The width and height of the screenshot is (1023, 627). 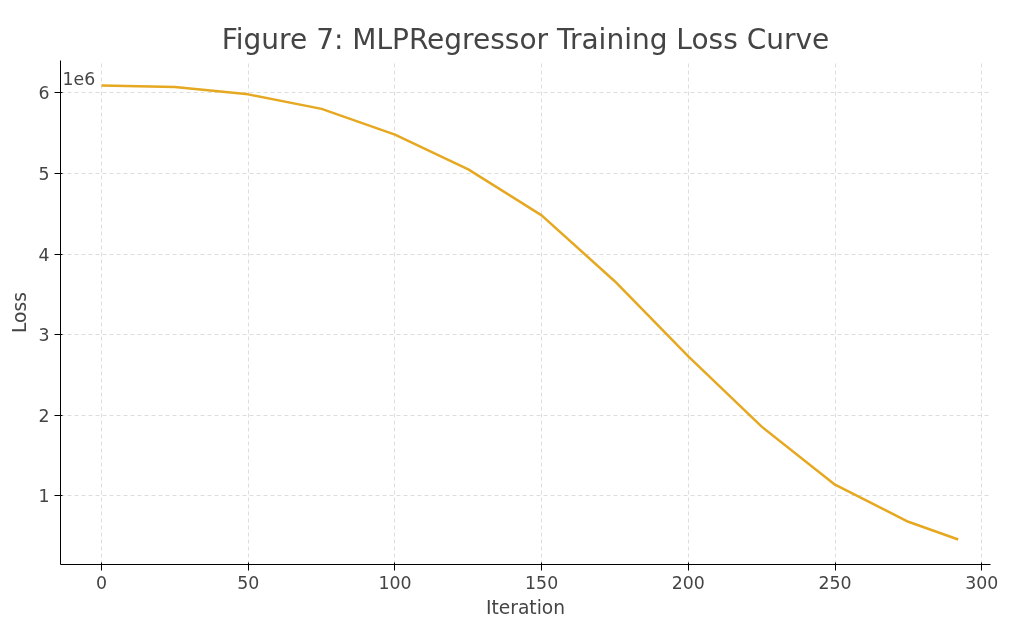 What do you see at coordinates (102, 582) in the screenshot?
I see `x-tick-label: 0` at bounding box center [102, 582].